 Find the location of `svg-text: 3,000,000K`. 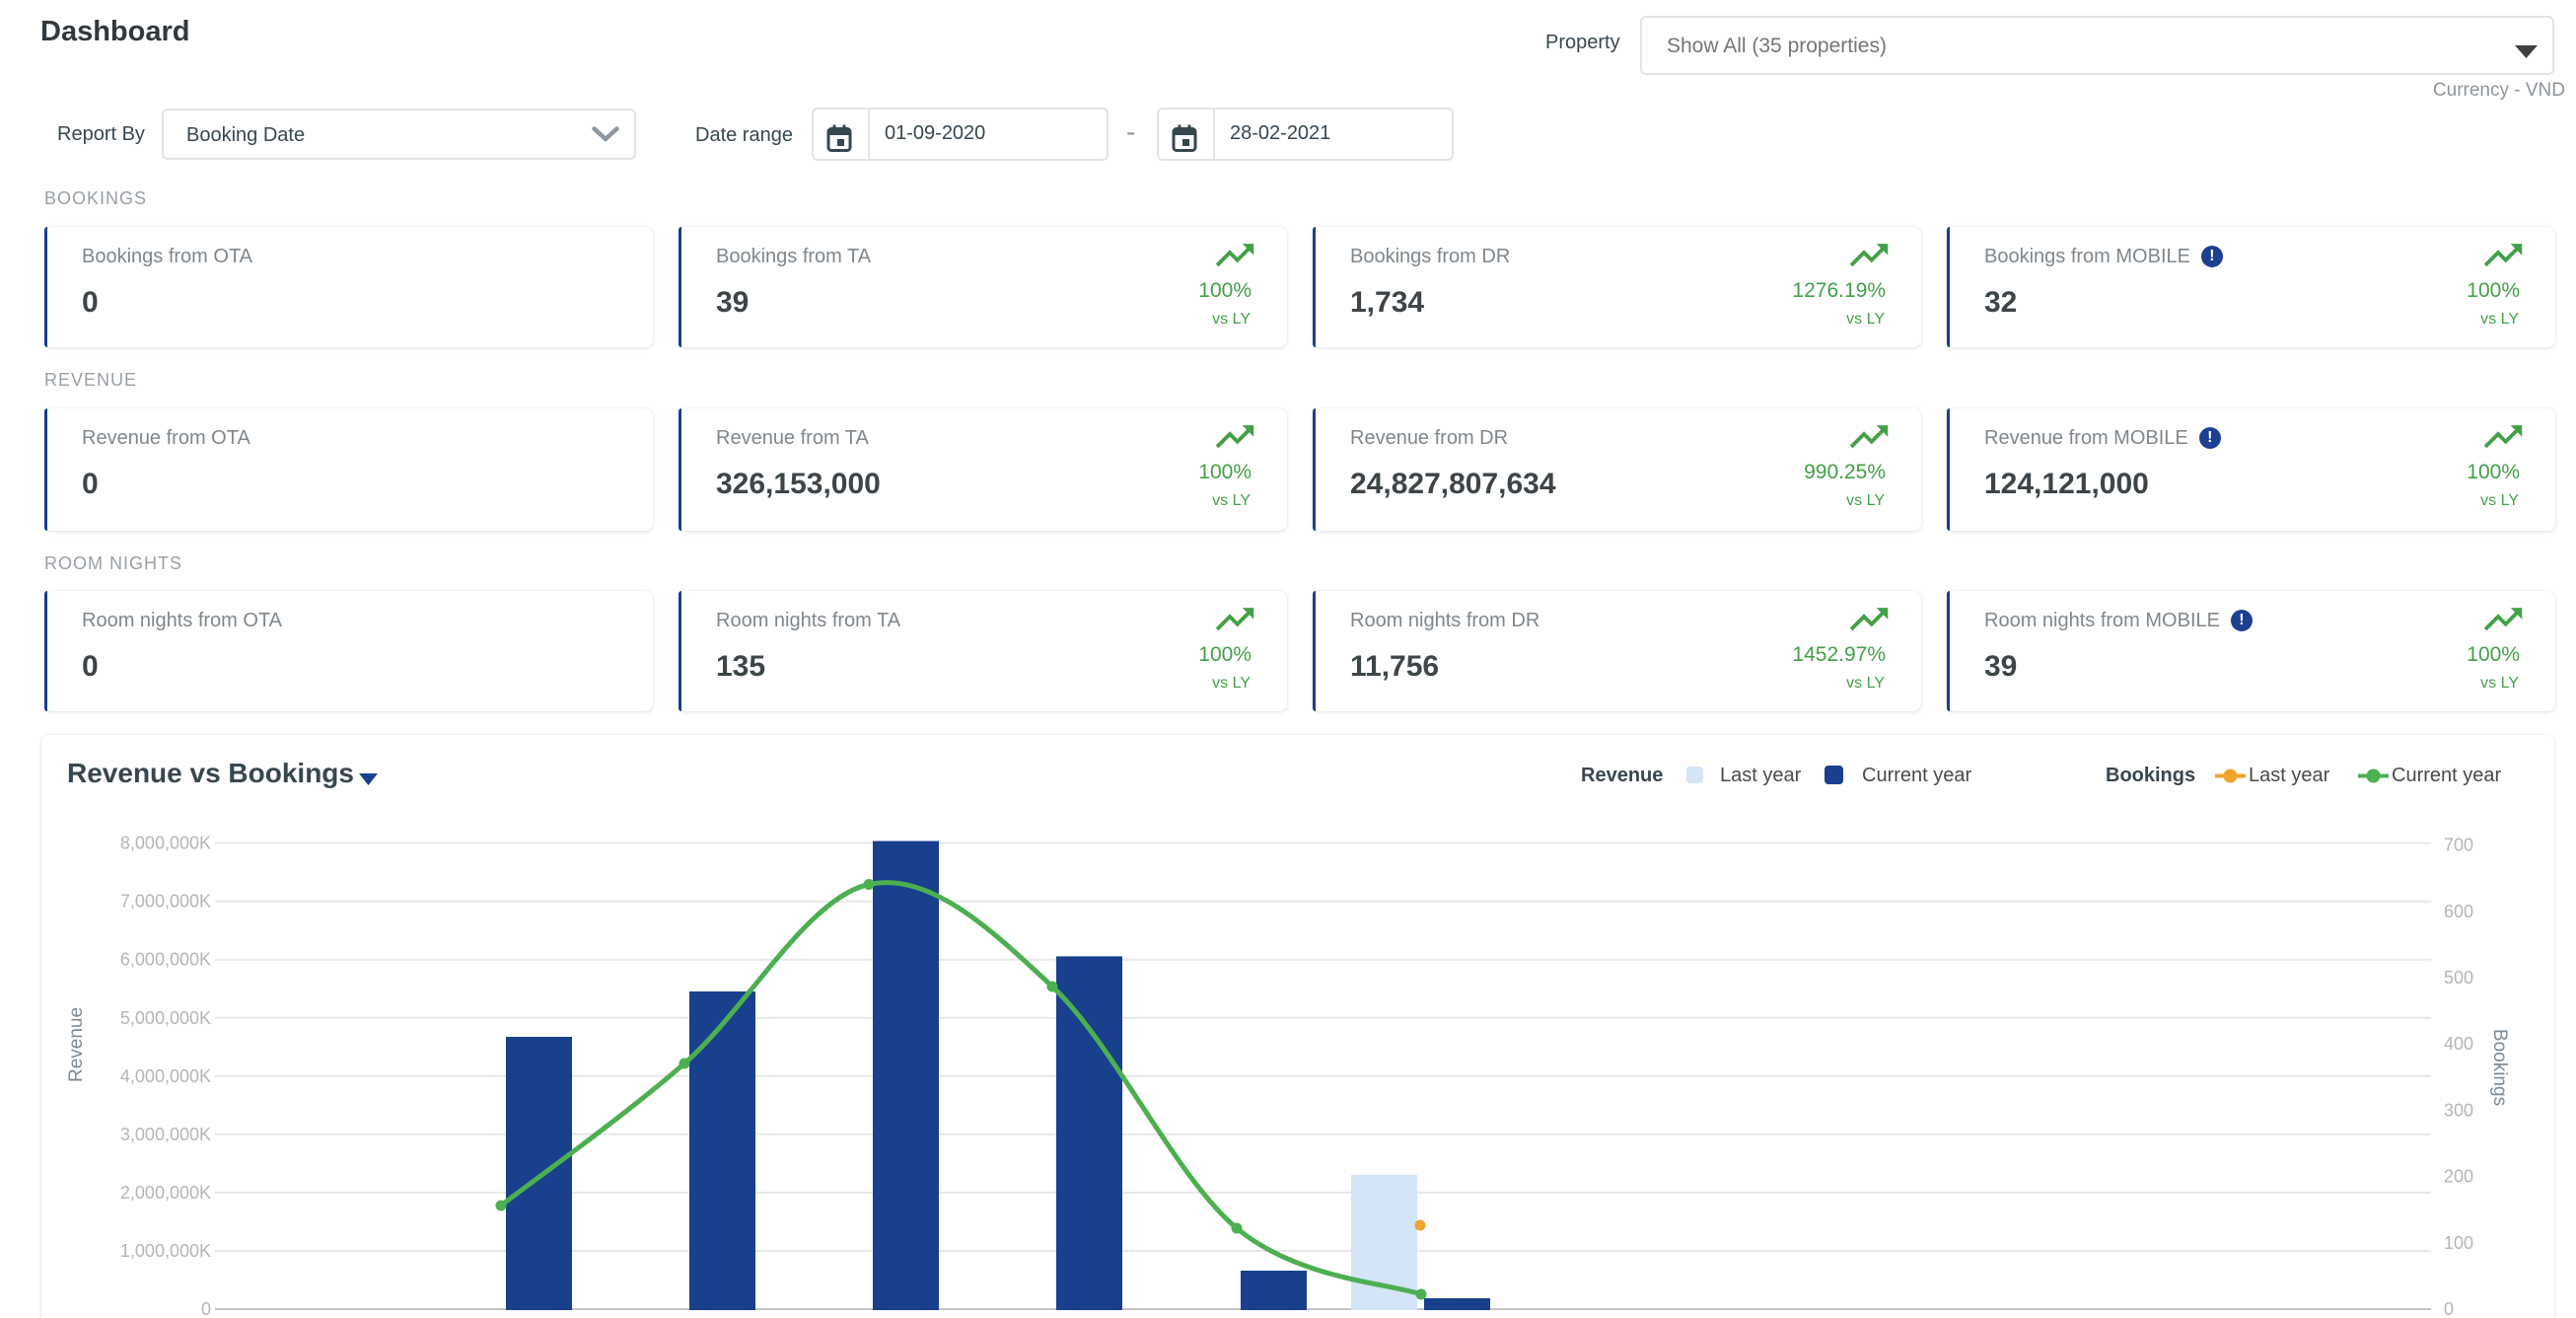

svg-text: 3,000,000K is located at coordinates (166, 1134).